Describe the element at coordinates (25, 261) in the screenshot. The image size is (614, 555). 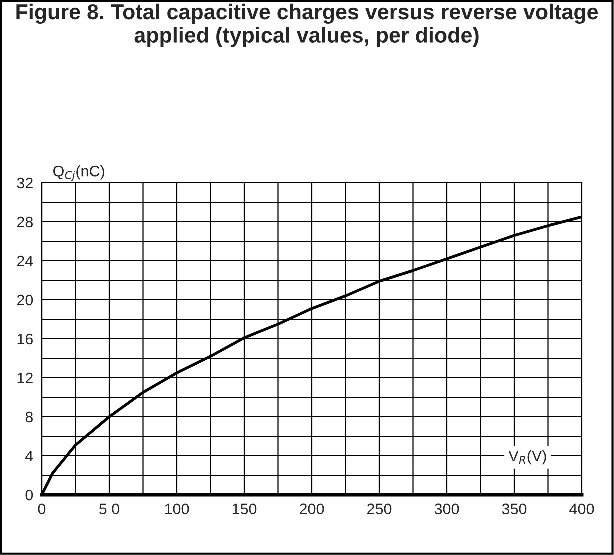
I see `y-tick-label: 24` at that location.